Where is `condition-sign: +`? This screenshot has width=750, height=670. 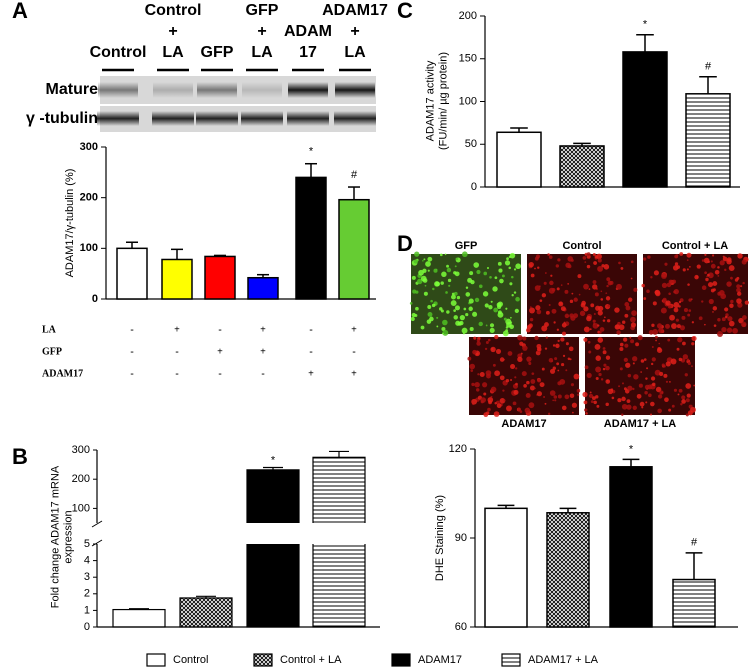 condition-sign: + is located at coordinates (263, 351).